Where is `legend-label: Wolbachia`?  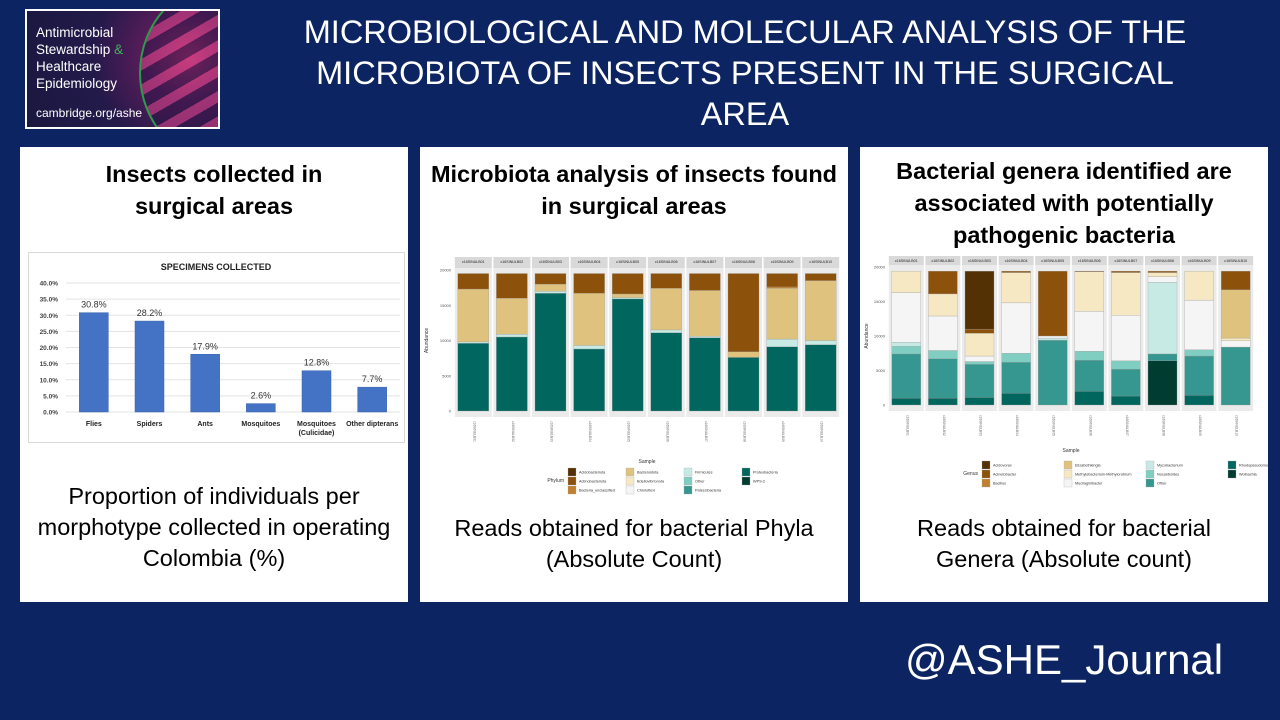
legend-label: Wolbachia is located at coordinates (1248, 475).